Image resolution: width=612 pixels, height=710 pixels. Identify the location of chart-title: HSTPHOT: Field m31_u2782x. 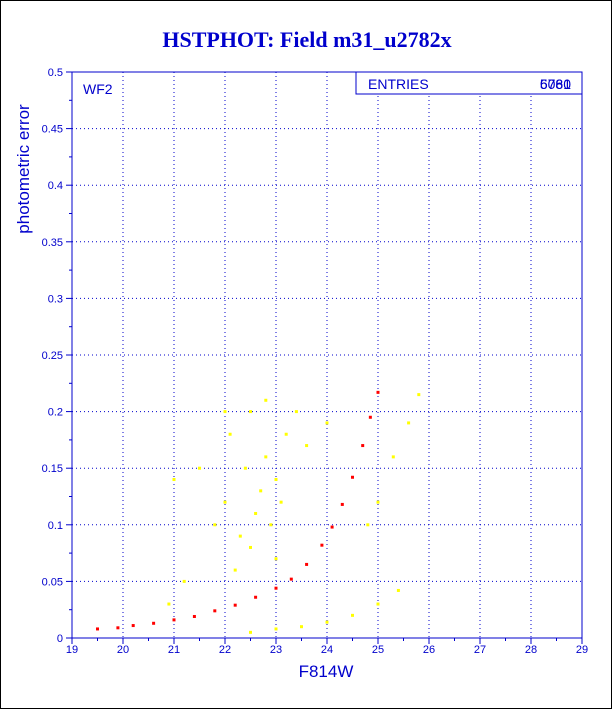
(306, 39).